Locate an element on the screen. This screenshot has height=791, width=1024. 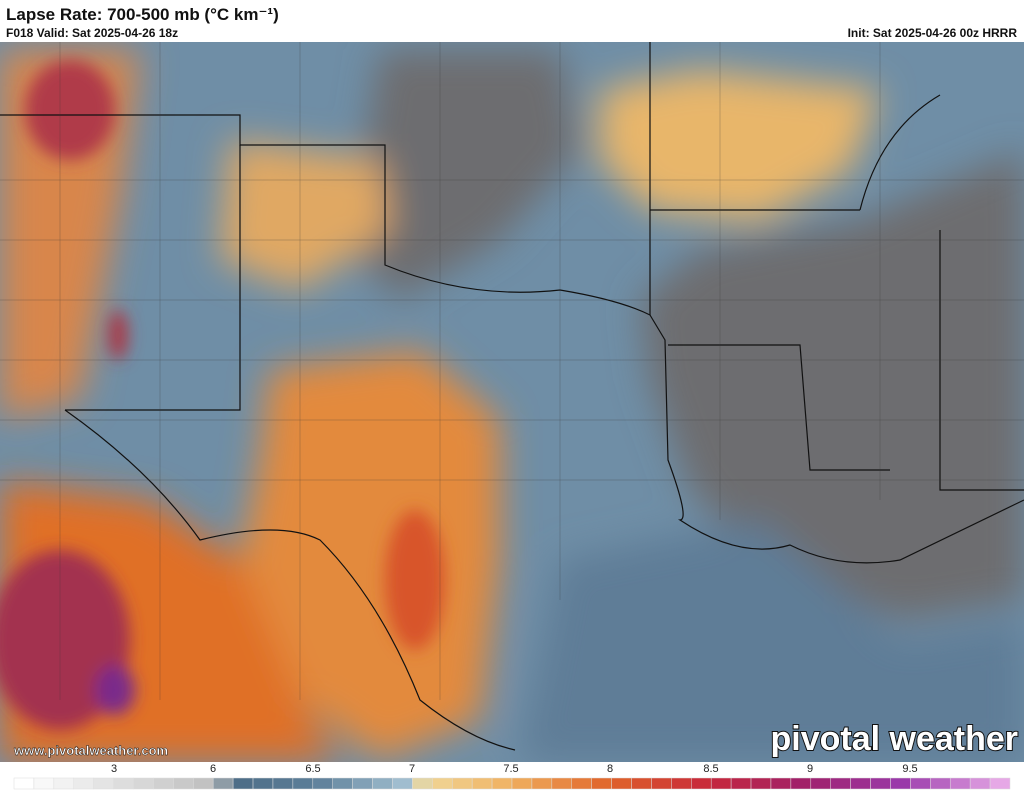
colorbar-label: 9.5 is located at coordinates (909, 769).